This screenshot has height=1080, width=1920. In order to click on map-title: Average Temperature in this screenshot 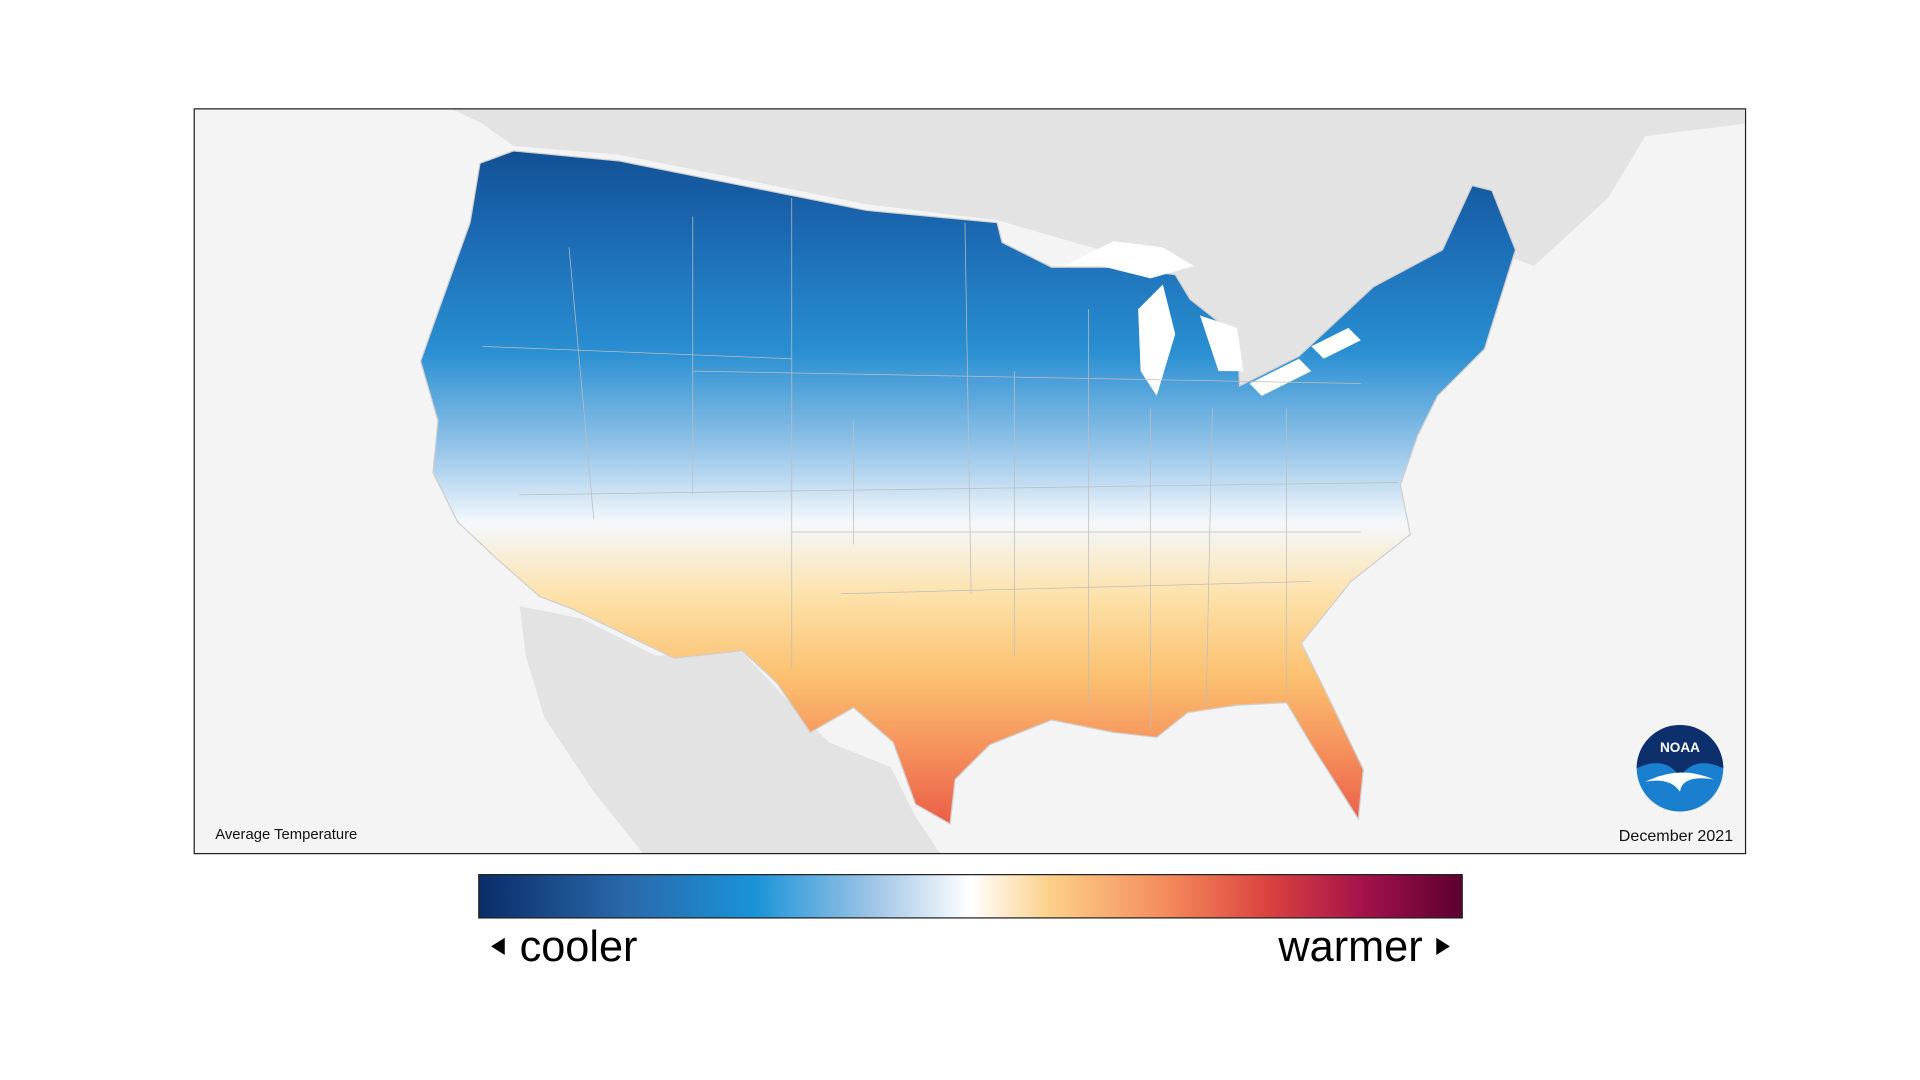, I will do `click(286, 835)`.